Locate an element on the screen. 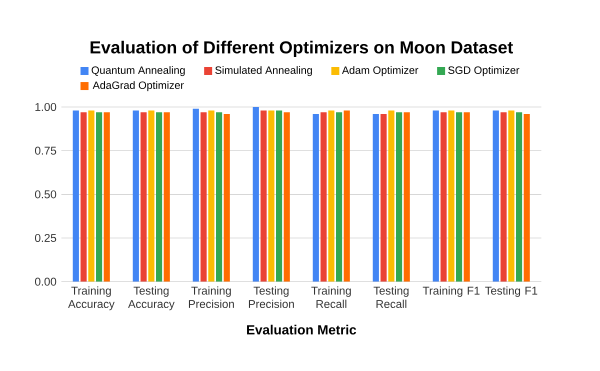 Image resolution: width=600 pixels, height=371 pixels. x-tick-label: Training Recall is located at coordinates (331, 297).